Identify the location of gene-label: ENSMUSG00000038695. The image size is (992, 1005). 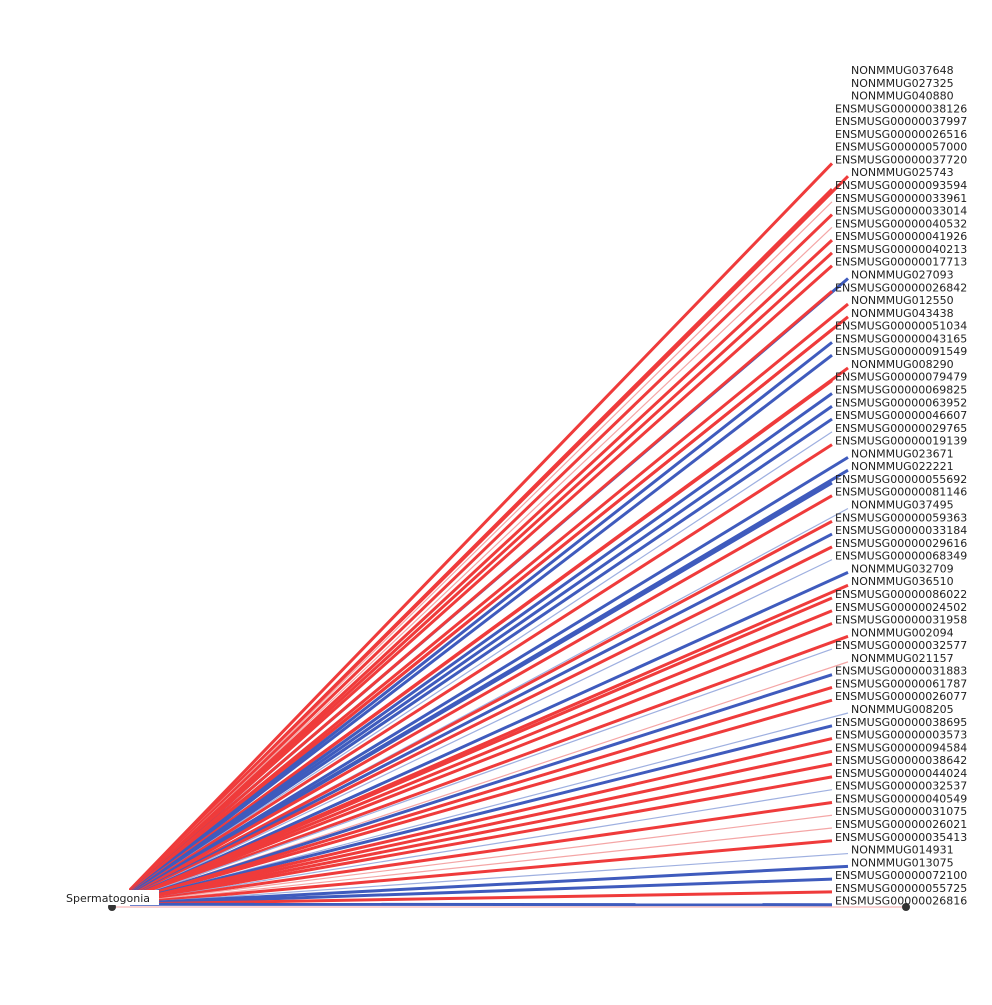
(901, 722).